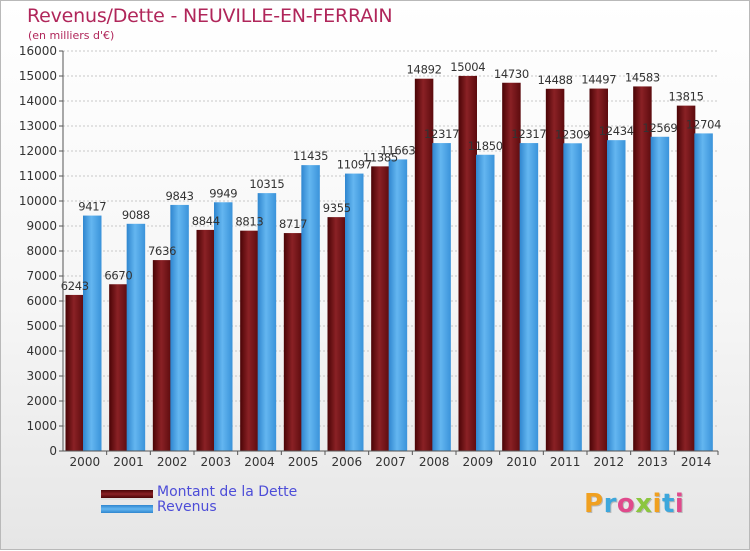 This screenshot has width=750, height=551. I want to click on y-tick-label: 10000, so click(38, 201).